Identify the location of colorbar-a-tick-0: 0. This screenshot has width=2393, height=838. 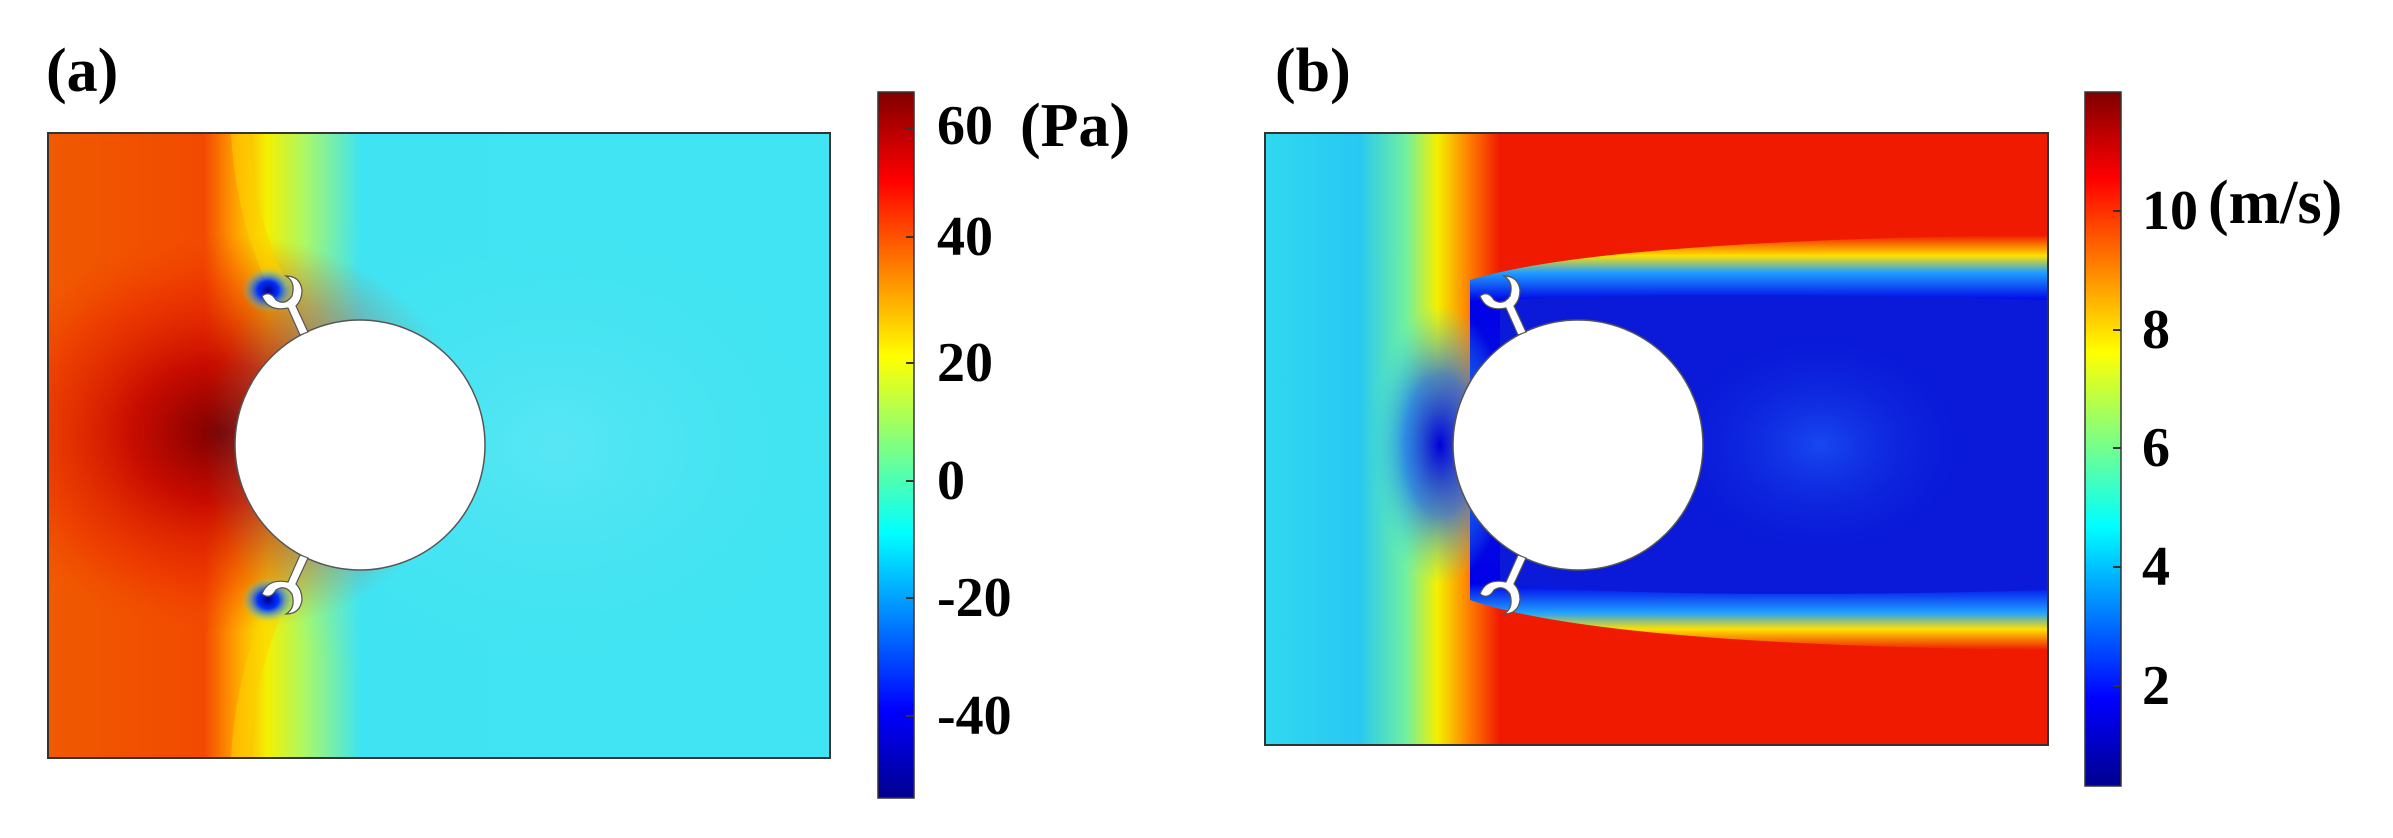
(951, 481).